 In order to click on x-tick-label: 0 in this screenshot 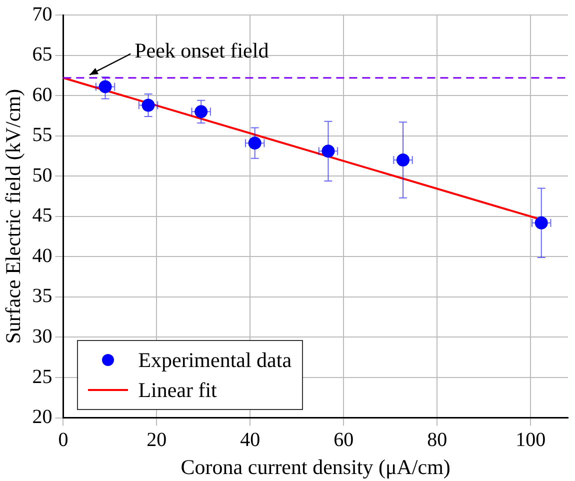, I will do `click(63, 440)`.